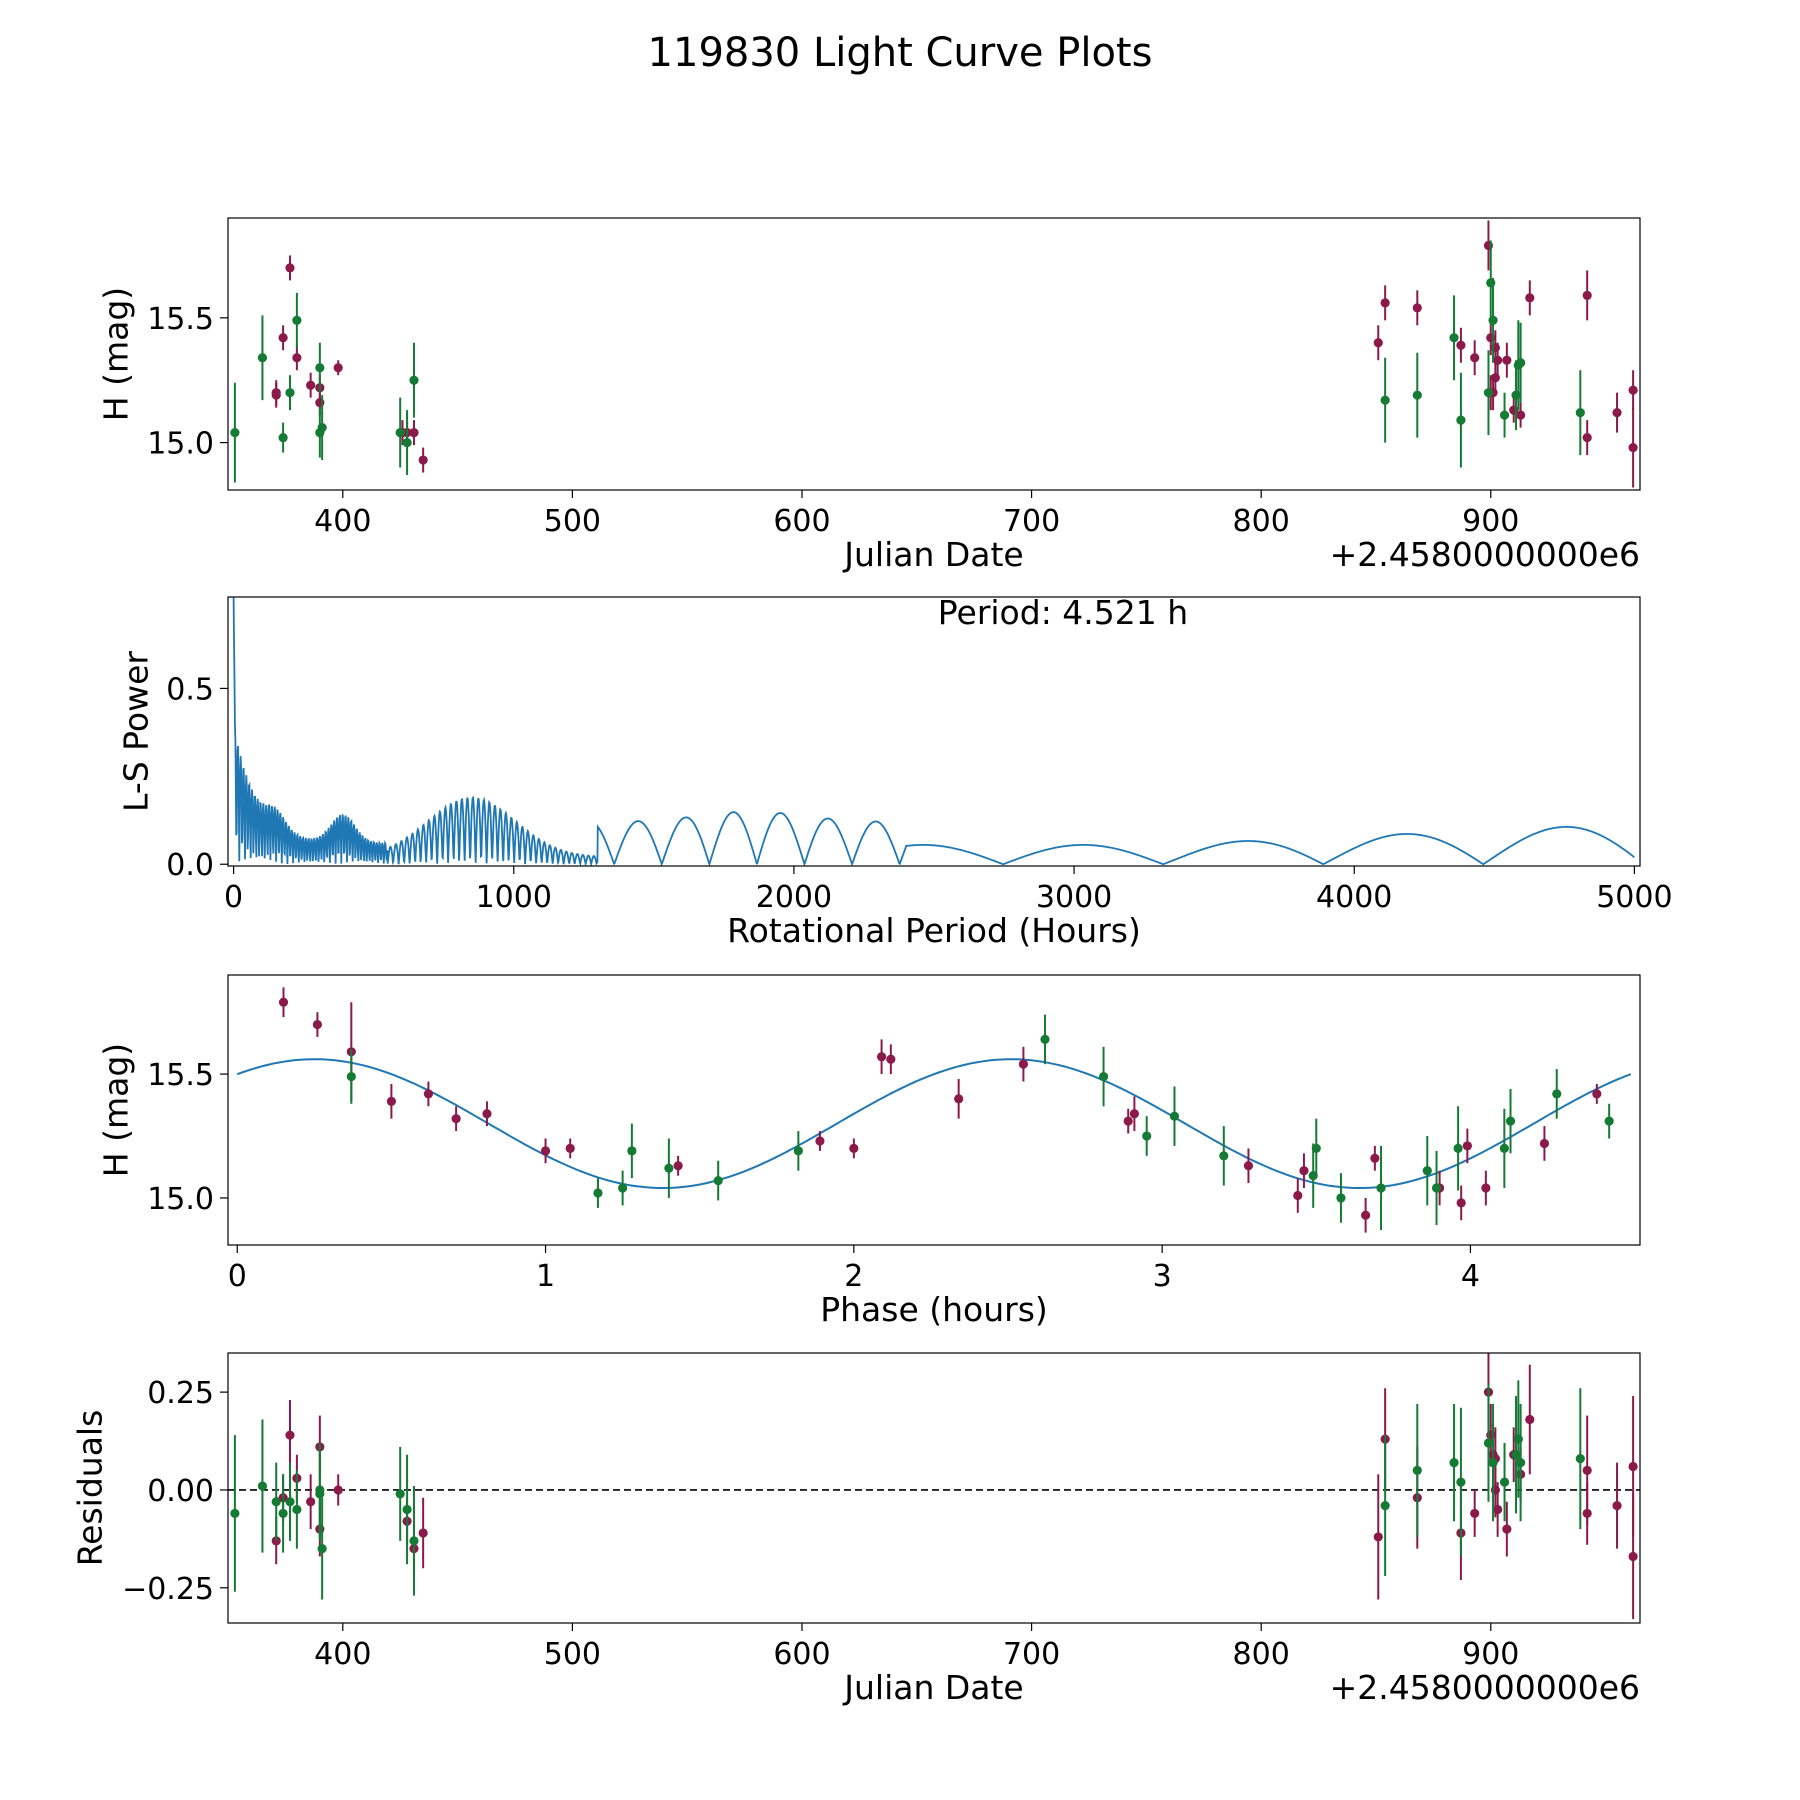 The height and width of the screenshot is (1800, 1800). What do you see at coordinates (934, 1488) in the screenshot?
I see `resid-axes-frame` at bounding box center [934, 1488].